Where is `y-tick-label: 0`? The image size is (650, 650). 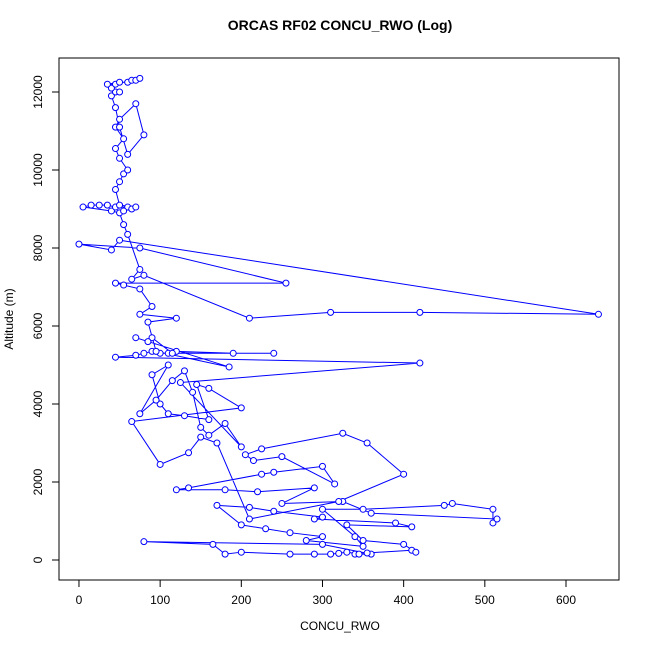 y-tick-label: 0 is located at coordinates (38, 559).